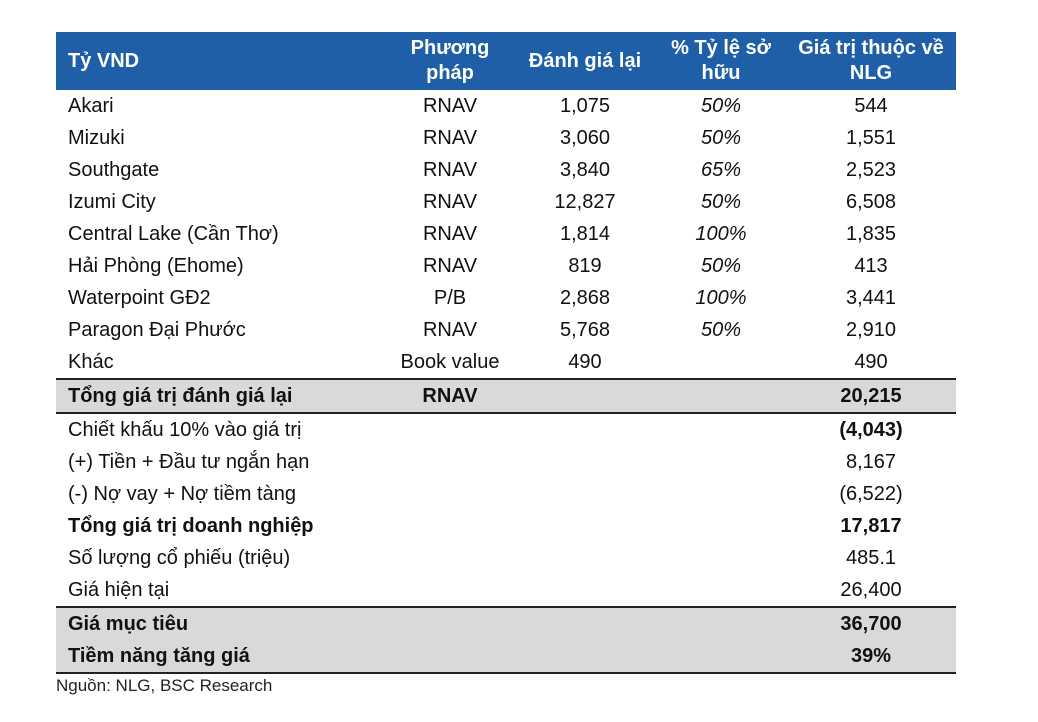 The width and height of the screenshot is (1038, 722). What do you see at coordinates (585, 361) in the screenshot?
I see `revaluation: 490` at bounding box center [585, 361].